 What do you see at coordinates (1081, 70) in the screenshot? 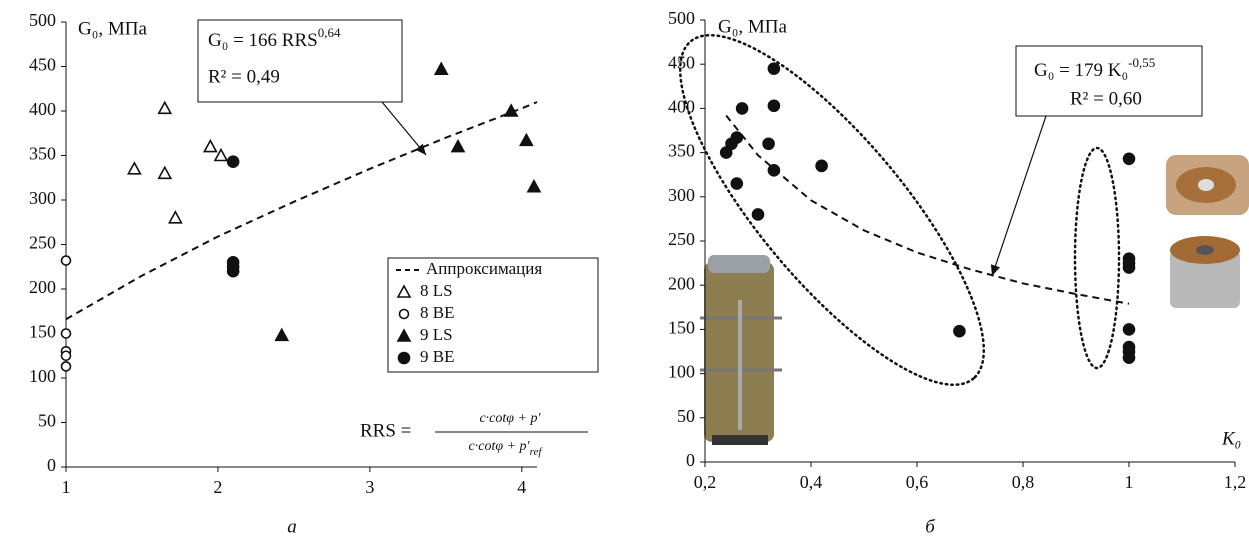
I see `fit-equation-base: G₀ = 179 K₀` at bounding box center [1081, 70].